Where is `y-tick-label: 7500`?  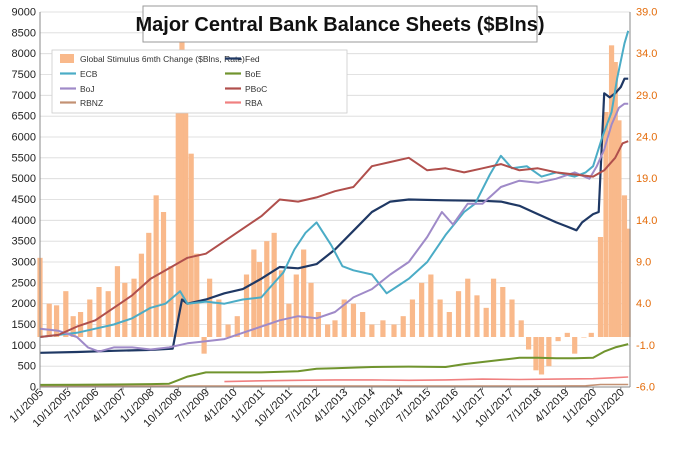
y-tick-label: 7500 is located at coordinates (24, 75).